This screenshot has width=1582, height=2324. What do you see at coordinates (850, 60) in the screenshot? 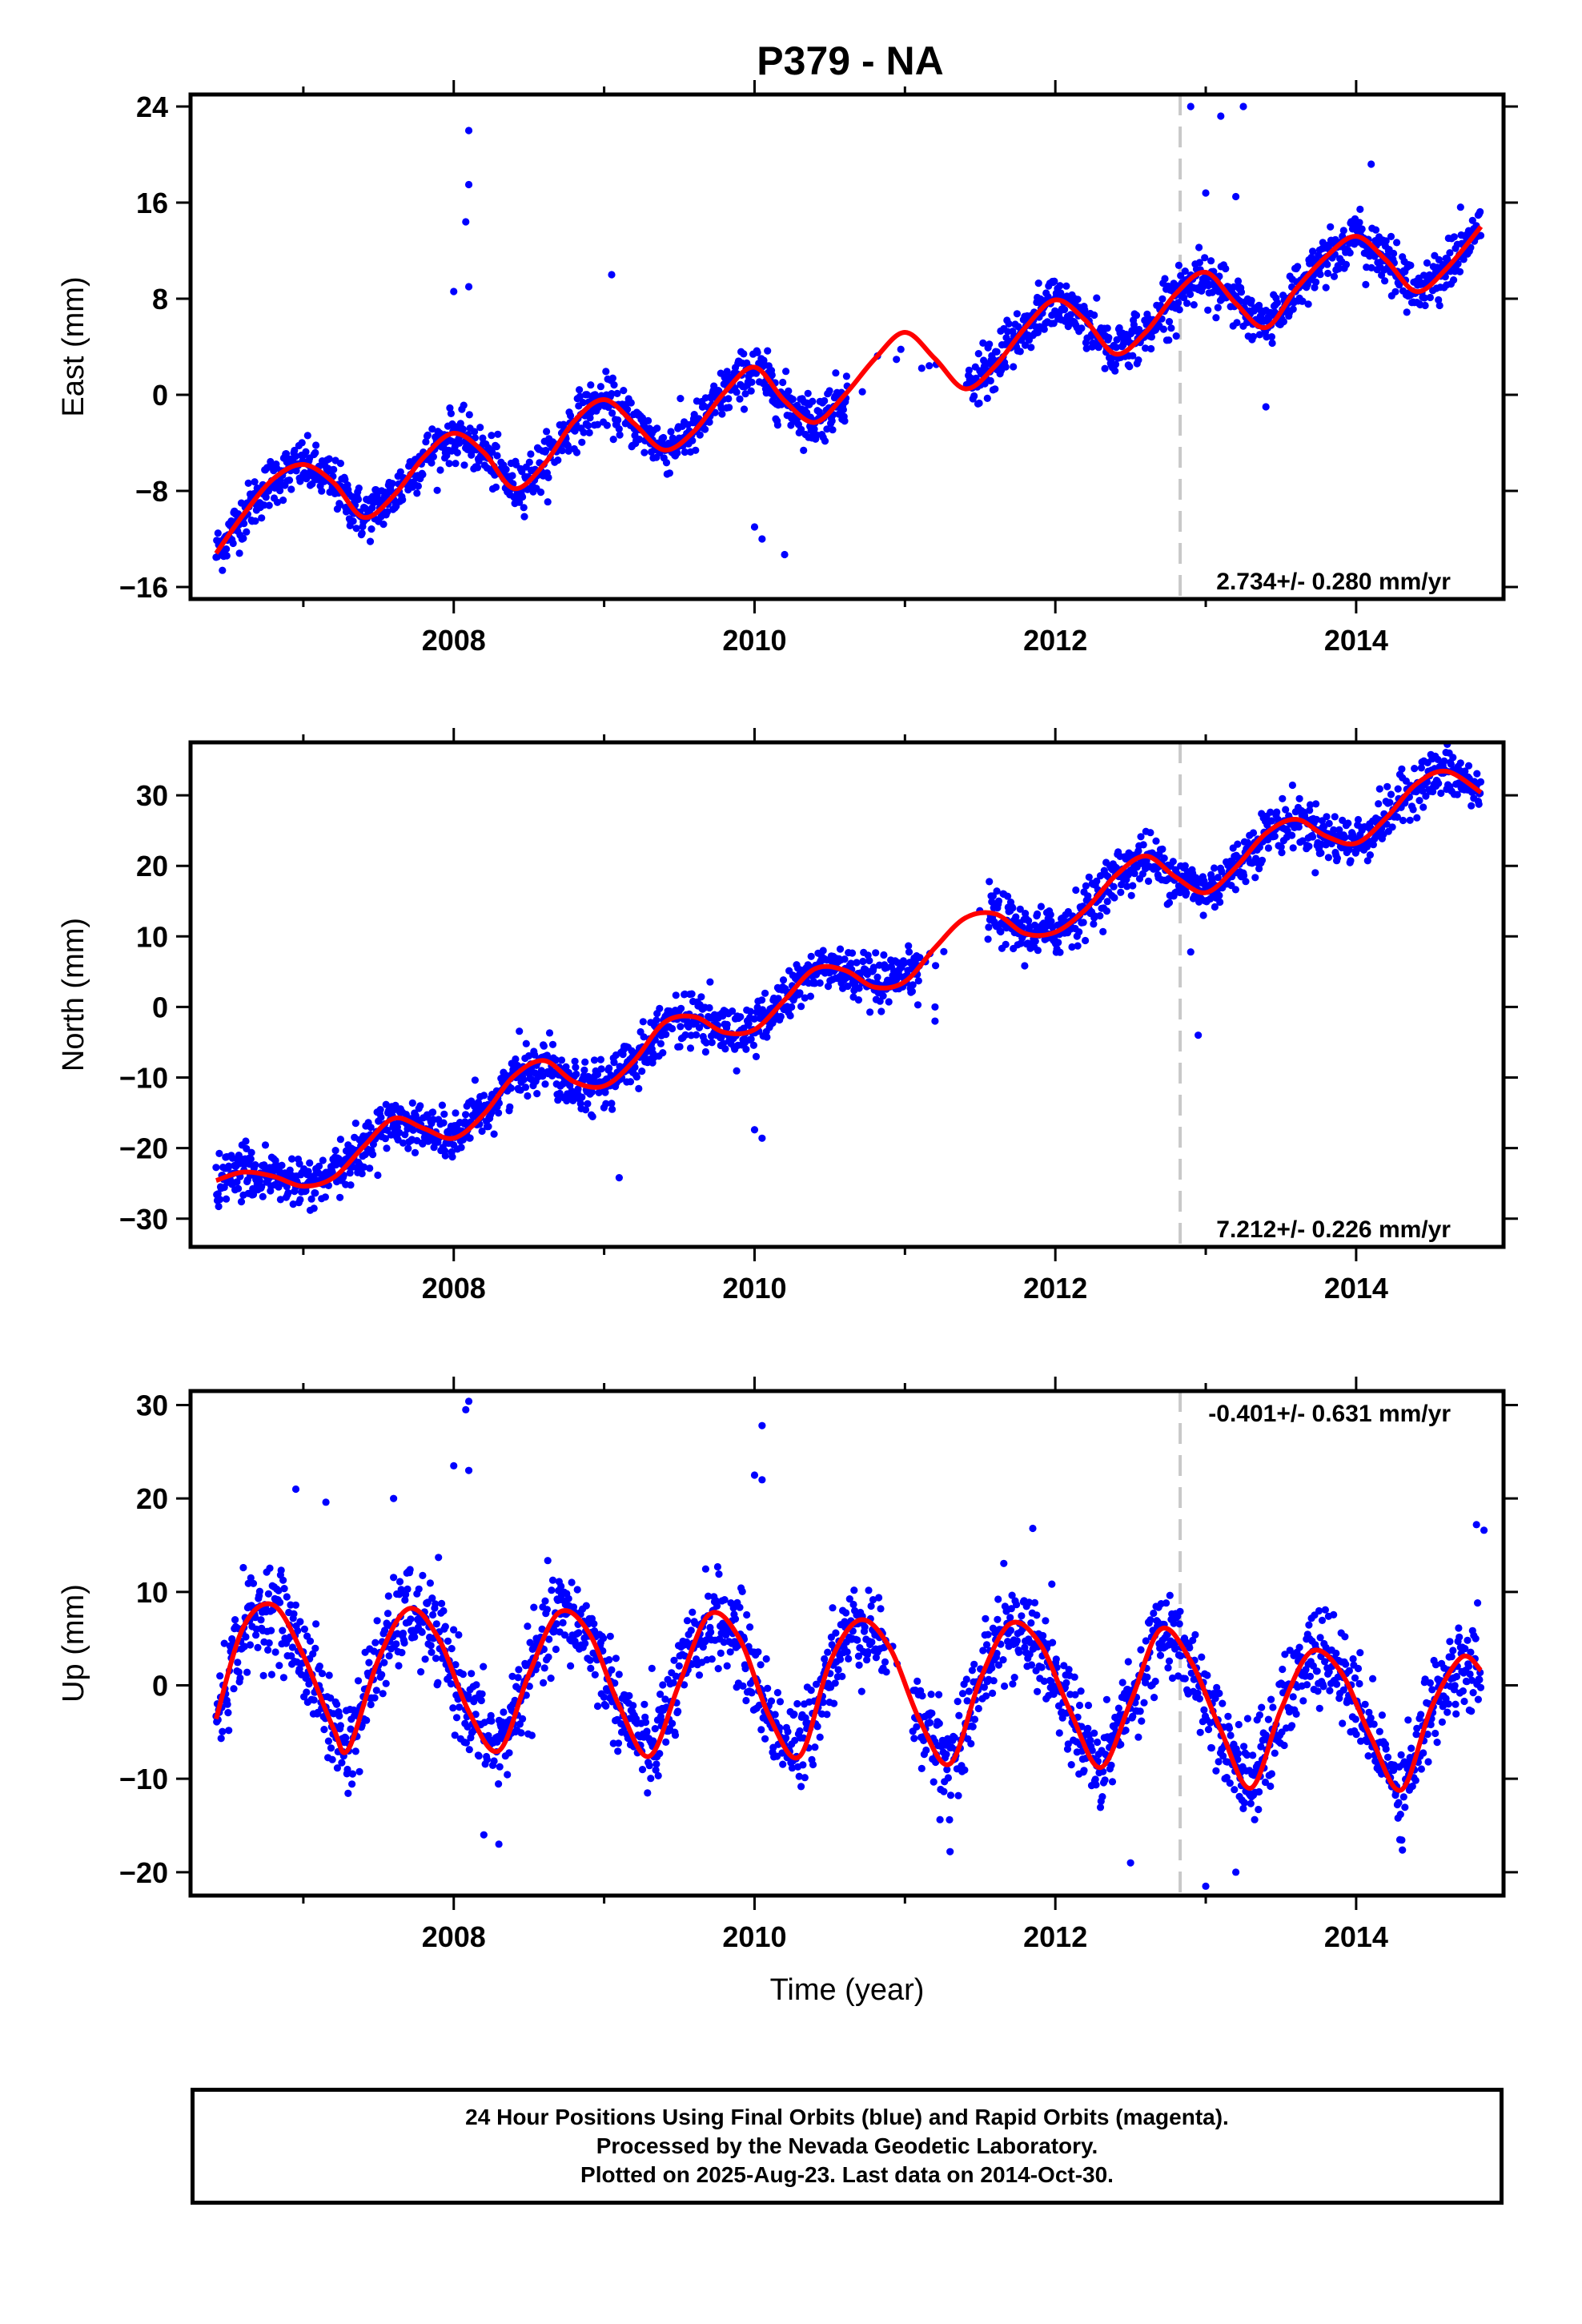
I see `chart-title: P379 - NA` at bounding box center [850, 60].